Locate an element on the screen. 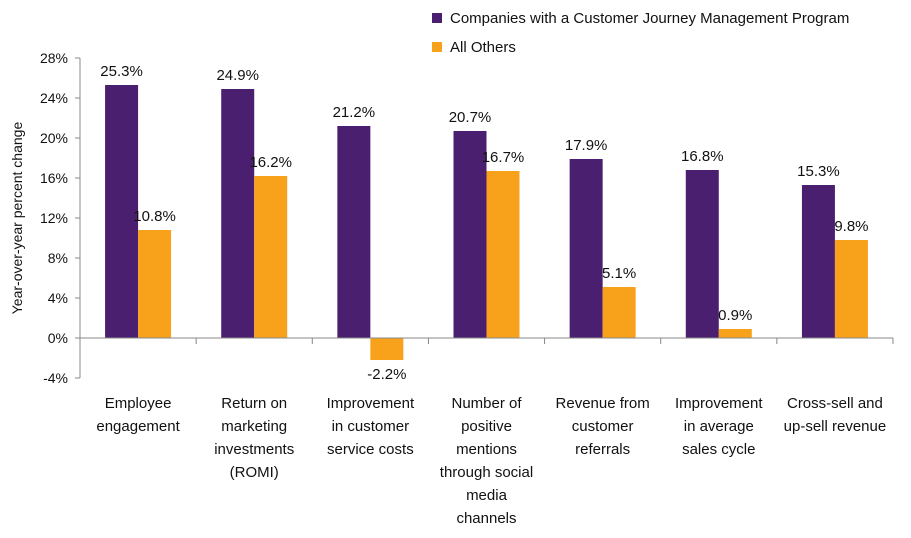 This screenshot has height=538, width=911. y-tick-label: 28% is located at coordinates (54, 58).